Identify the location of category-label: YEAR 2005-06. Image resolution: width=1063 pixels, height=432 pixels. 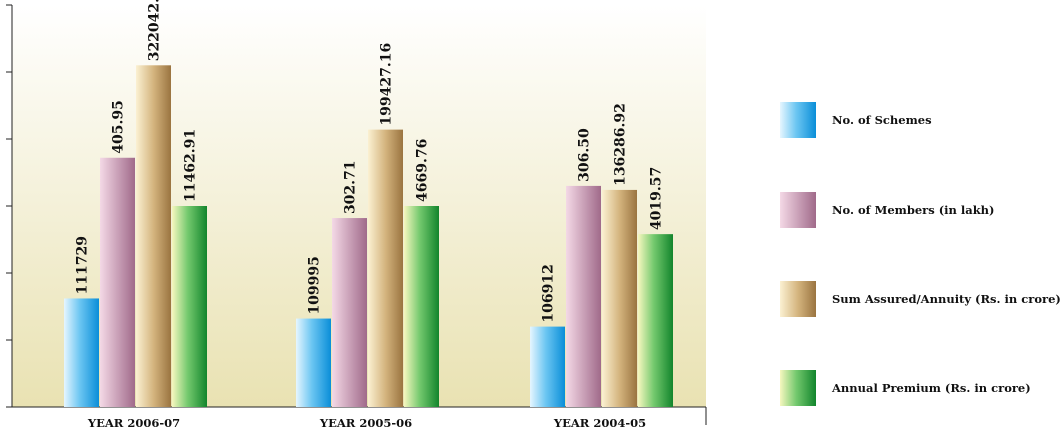
(365, 423).